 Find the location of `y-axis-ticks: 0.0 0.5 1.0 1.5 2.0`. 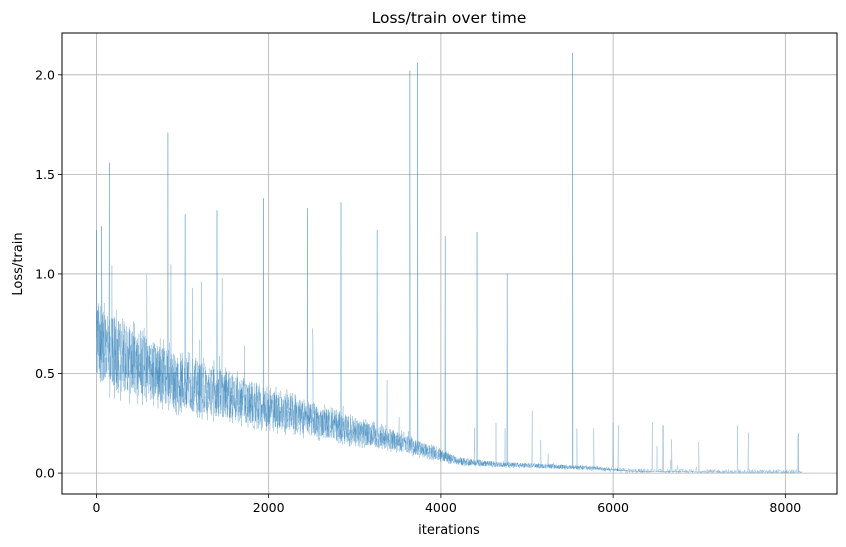

y-axis-ticks: 0.0 0.5 1.0 1.5 2.0 is located at coordinates (48, 274).